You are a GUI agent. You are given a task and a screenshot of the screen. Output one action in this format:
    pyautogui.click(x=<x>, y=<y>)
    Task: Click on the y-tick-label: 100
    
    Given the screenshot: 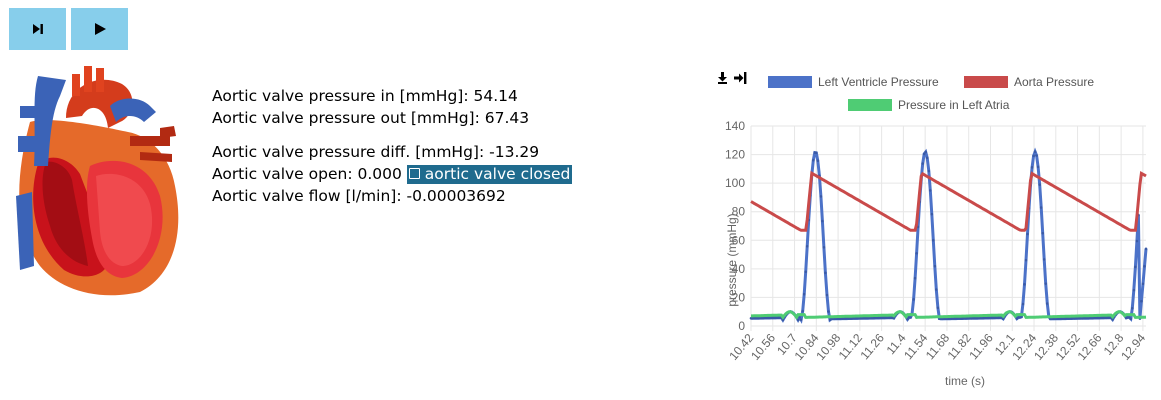 What is the action you would take?
    pyautogui.click(x=735, y=183)
    